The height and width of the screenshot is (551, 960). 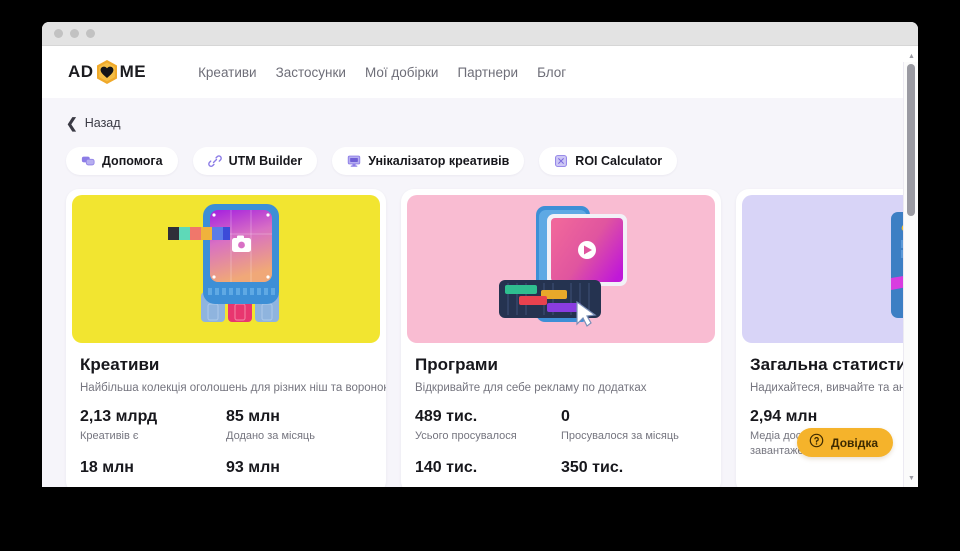 I want to click on triangle-up-icon: ▲, so click(x=911, y=56).